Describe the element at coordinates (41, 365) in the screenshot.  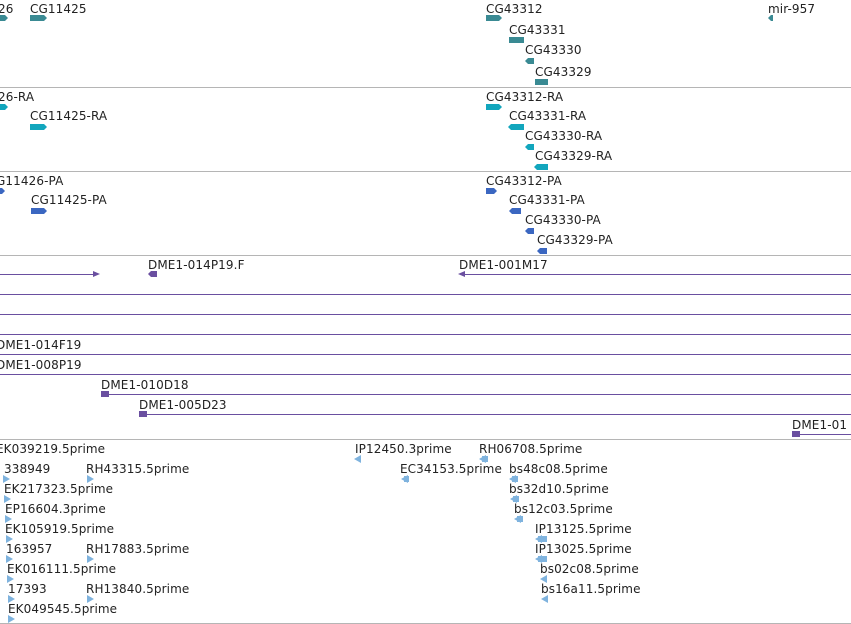
I see `bac-label: DME1-008P19` at that location.